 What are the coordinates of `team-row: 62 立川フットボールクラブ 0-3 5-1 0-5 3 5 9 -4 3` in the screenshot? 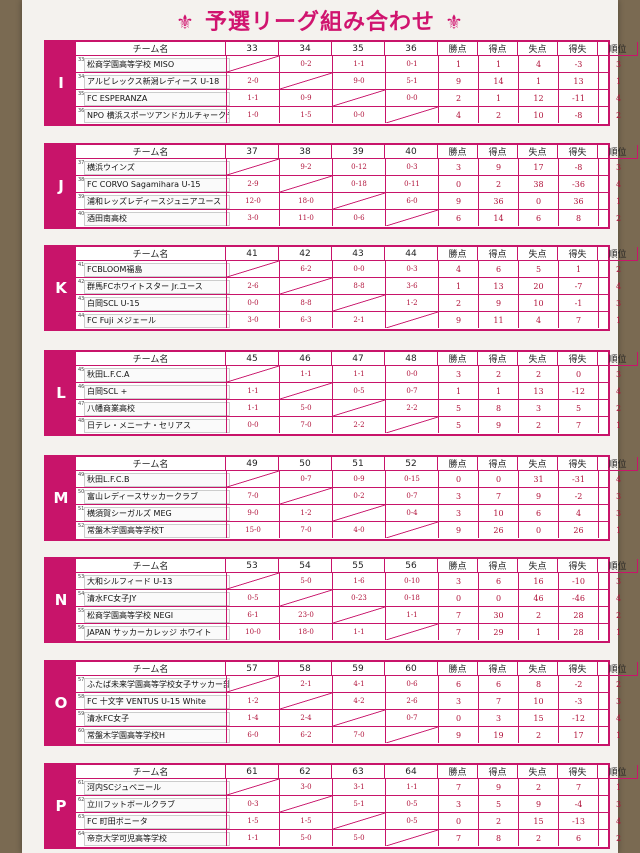 It's located at (348, 804).